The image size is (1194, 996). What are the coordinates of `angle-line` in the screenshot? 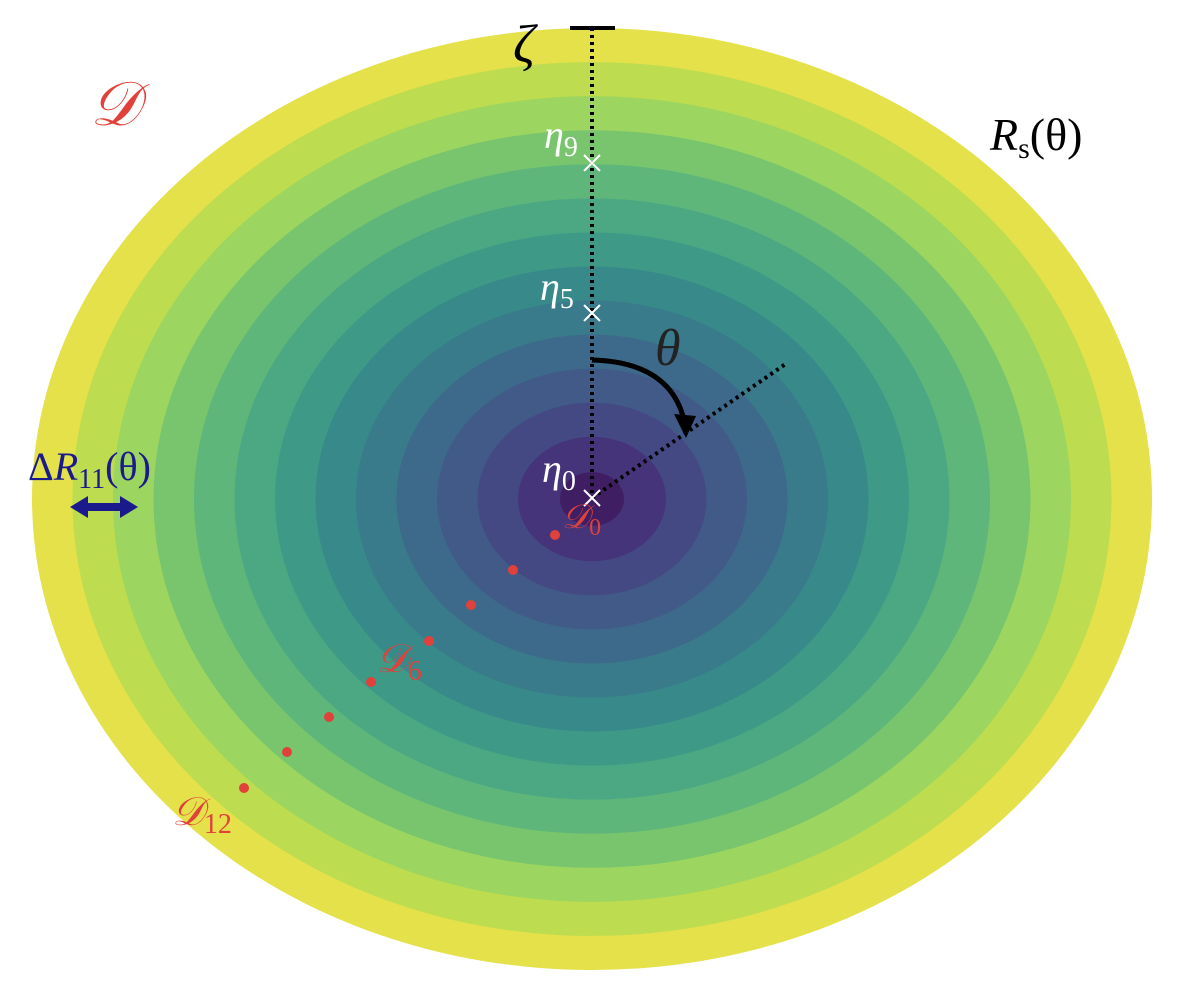 It's located at (689, 430).